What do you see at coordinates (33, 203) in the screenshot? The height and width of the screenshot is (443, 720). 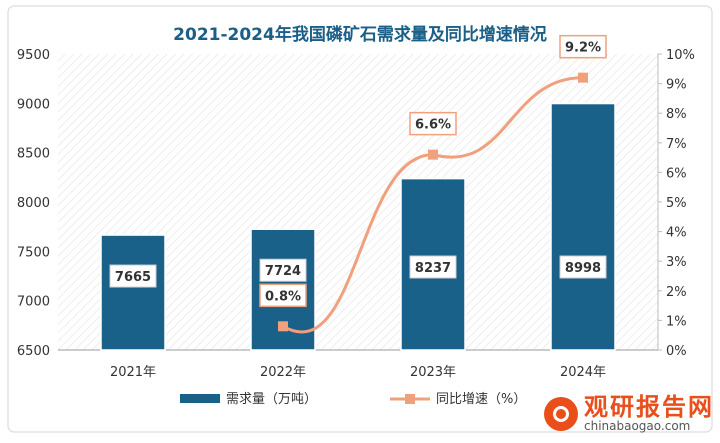 I see `y-left-tick-label: 8000` at bounding box center [33, 203].